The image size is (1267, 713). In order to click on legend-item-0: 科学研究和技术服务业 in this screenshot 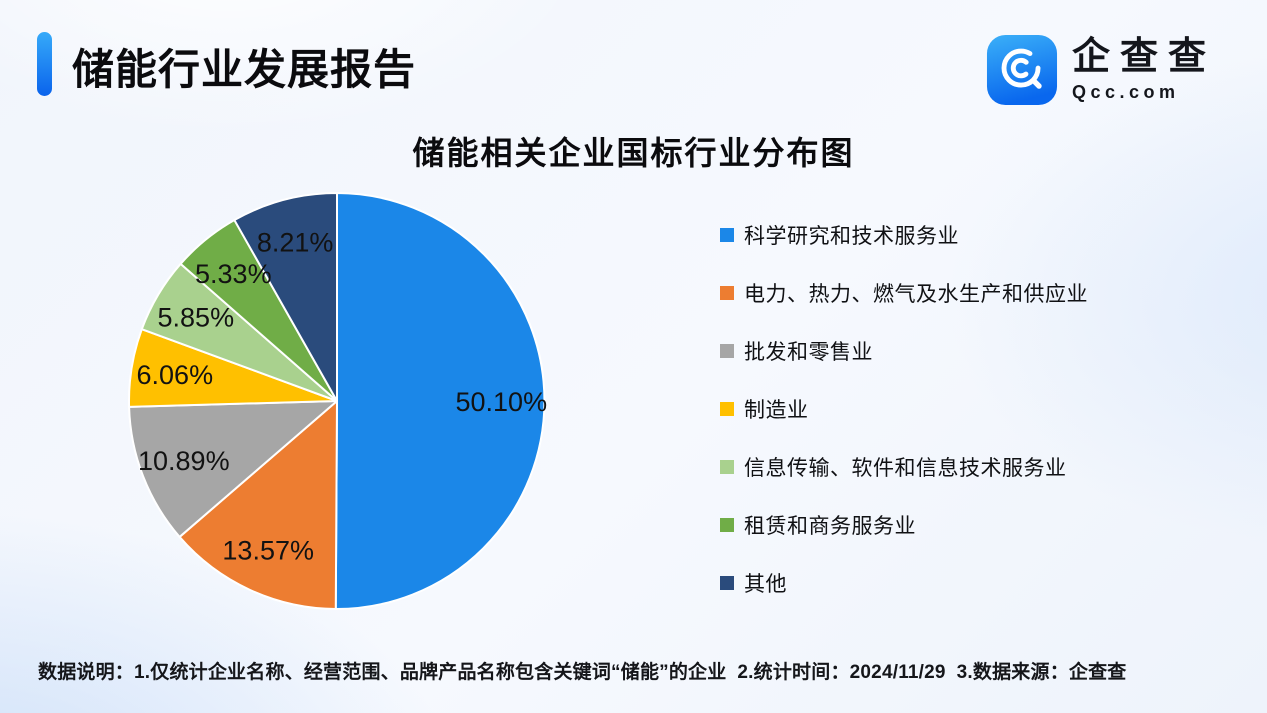, I will do `click(904, 236)`.